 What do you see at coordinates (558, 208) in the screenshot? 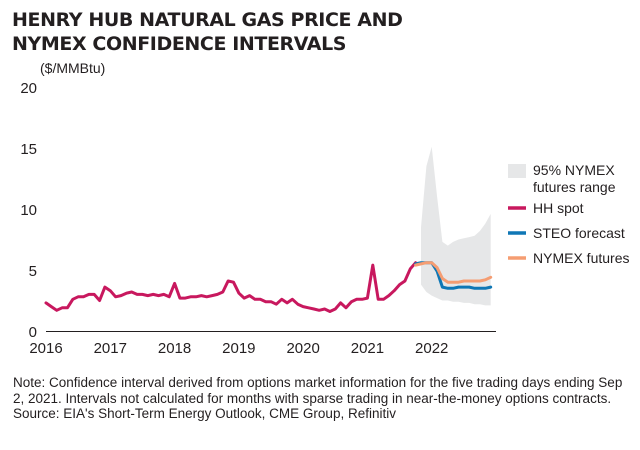
I see `legend-label-hh-spot: HH spot` at bounding box center [558, 208].